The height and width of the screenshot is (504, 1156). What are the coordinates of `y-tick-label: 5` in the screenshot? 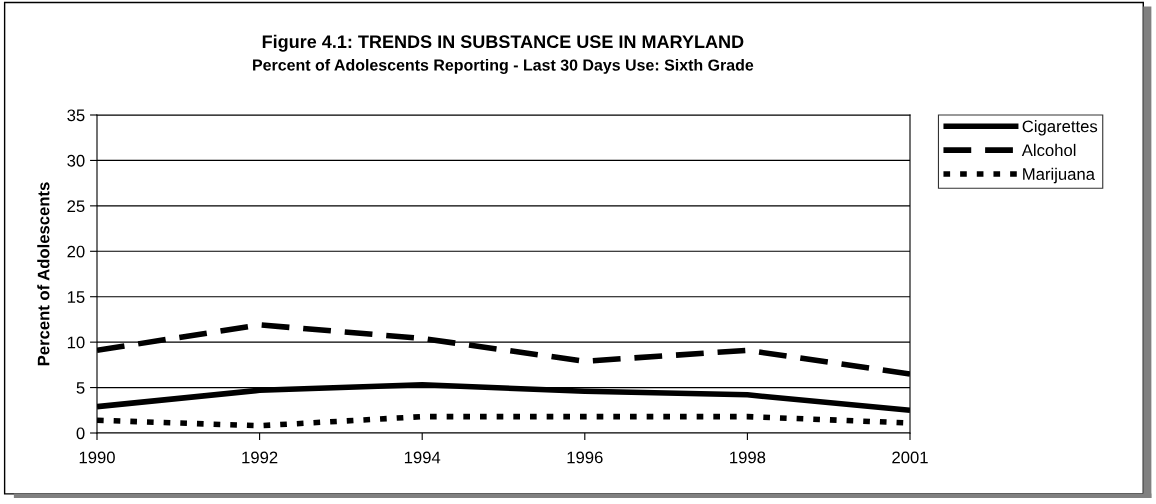 It's located at (80, 388).